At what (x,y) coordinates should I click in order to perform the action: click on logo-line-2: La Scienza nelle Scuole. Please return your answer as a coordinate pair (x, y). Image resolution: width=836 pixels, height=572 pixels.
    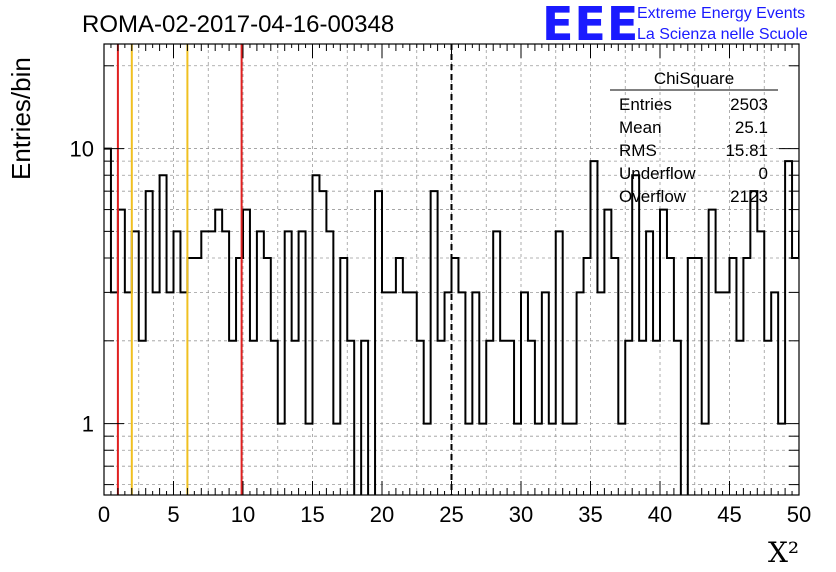
    Looking at the image, I should click on (722, 34).